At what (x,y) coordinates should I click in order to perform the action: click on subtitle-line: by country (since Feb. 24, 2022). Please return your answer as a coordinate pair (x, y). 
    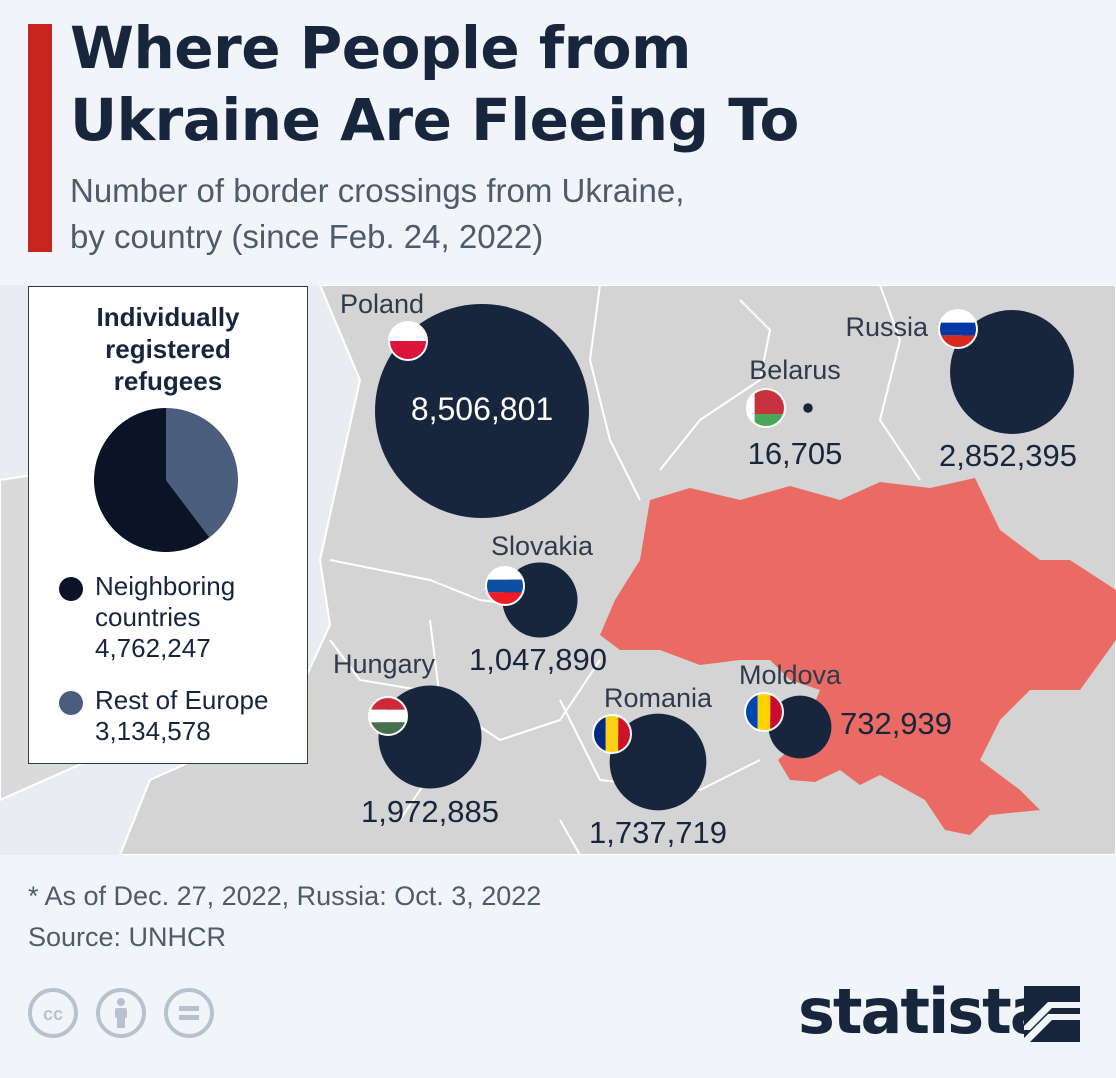
    Looking at the image, I should click on (307, 236).